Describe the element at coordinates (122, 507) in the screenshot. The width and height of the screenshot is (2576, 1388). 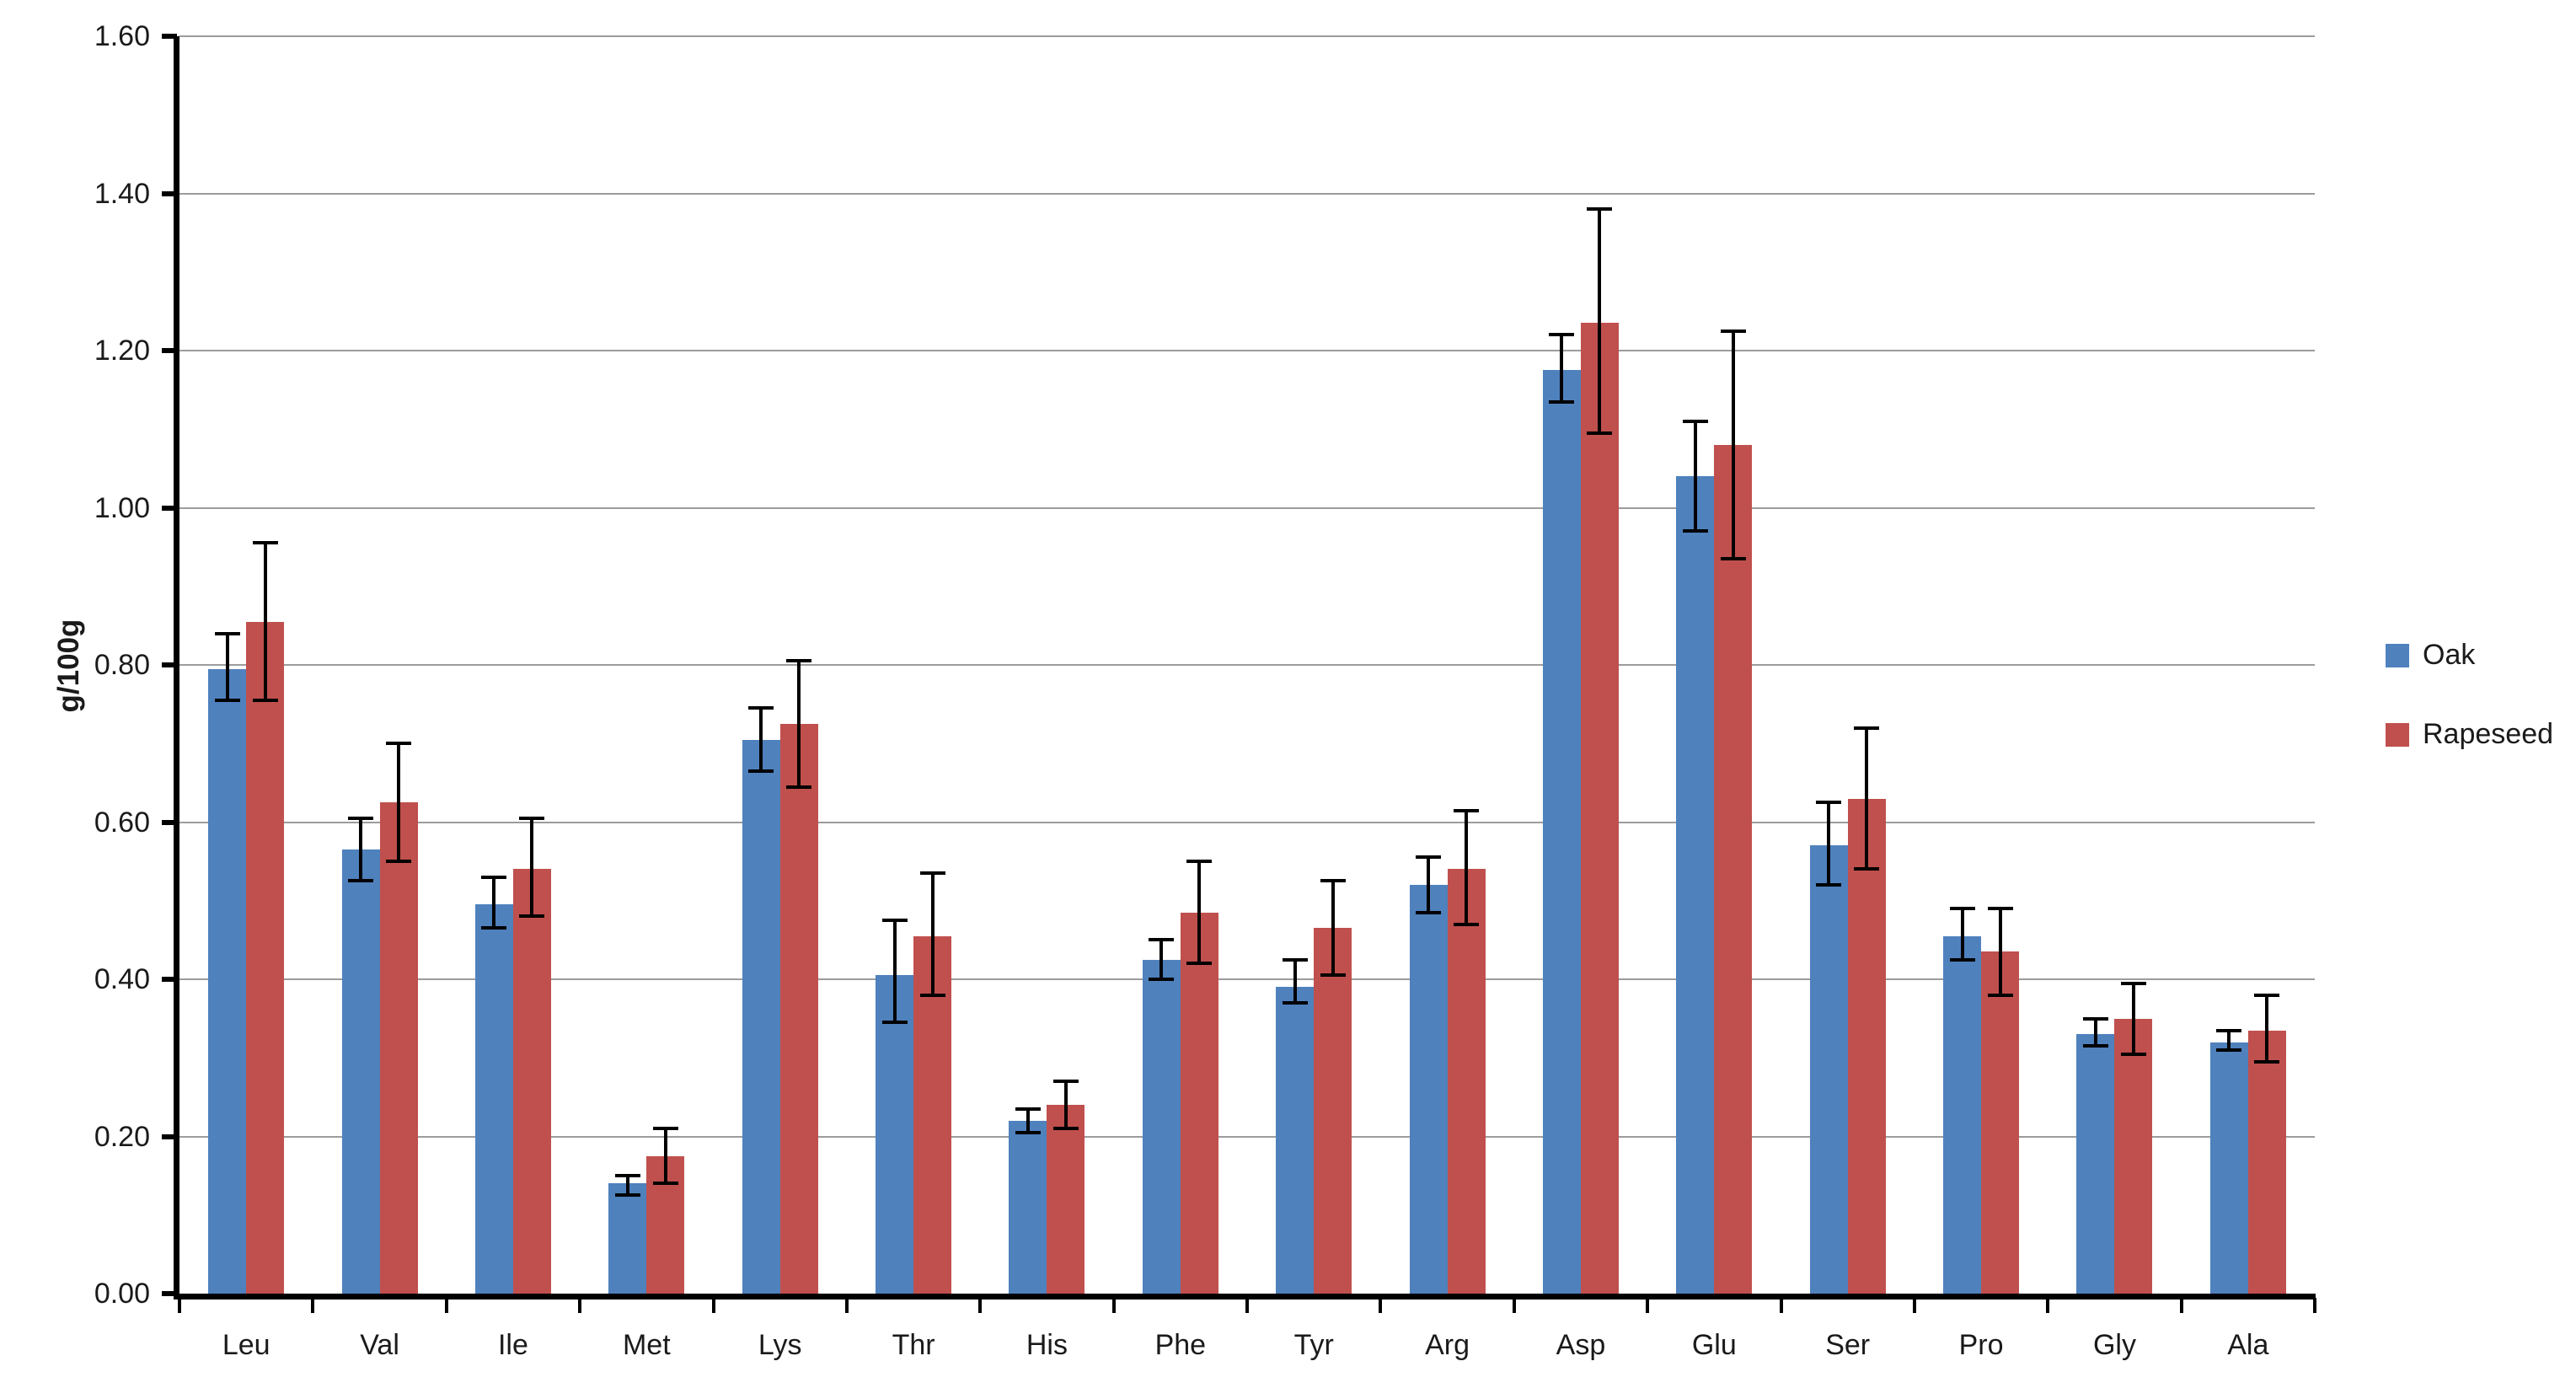
I see `y-tick-label-1.00: 1.00` at that location.